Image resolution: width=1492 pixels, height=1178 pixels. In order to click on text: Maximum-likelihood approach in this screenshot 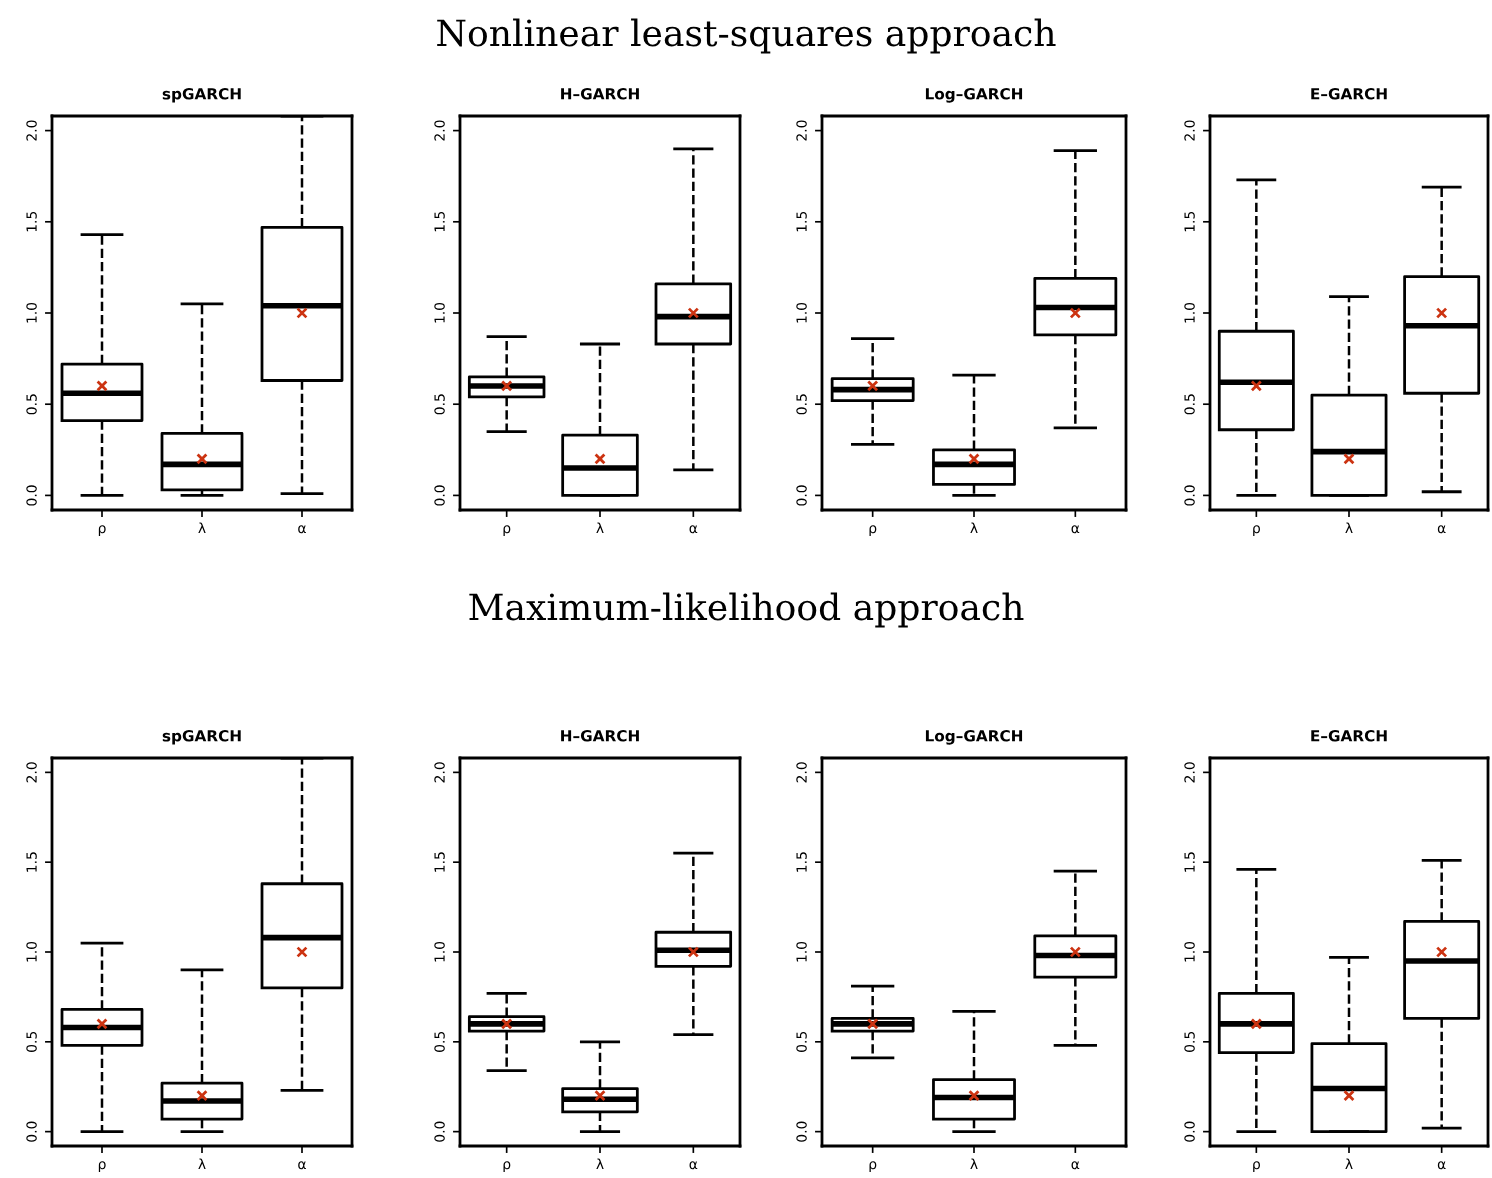, I will do `click(746, 610)`.